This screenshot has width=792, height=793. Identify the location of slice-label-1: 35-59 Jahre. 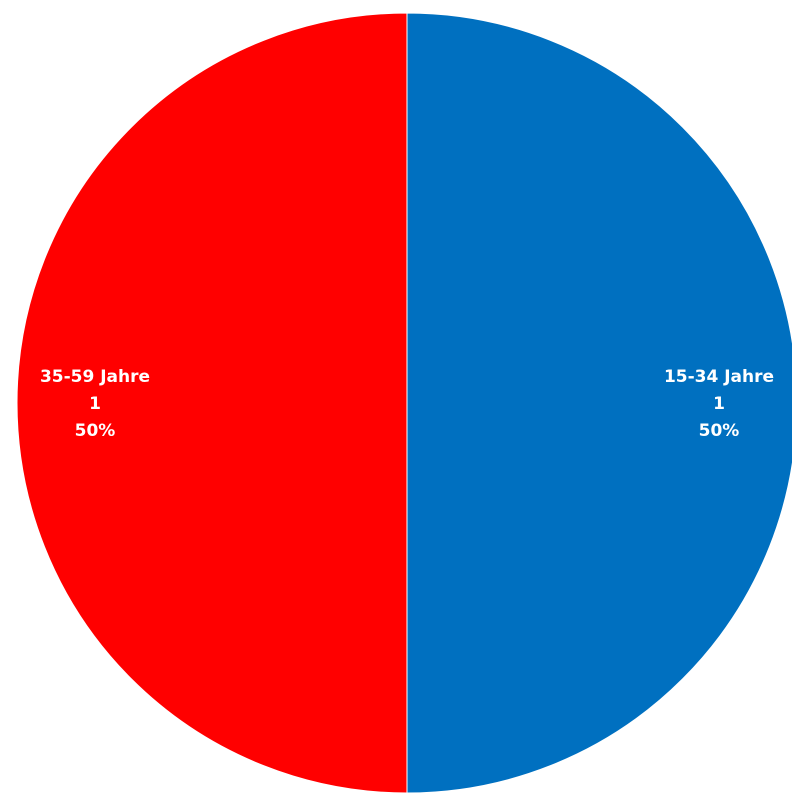
(95, 377).